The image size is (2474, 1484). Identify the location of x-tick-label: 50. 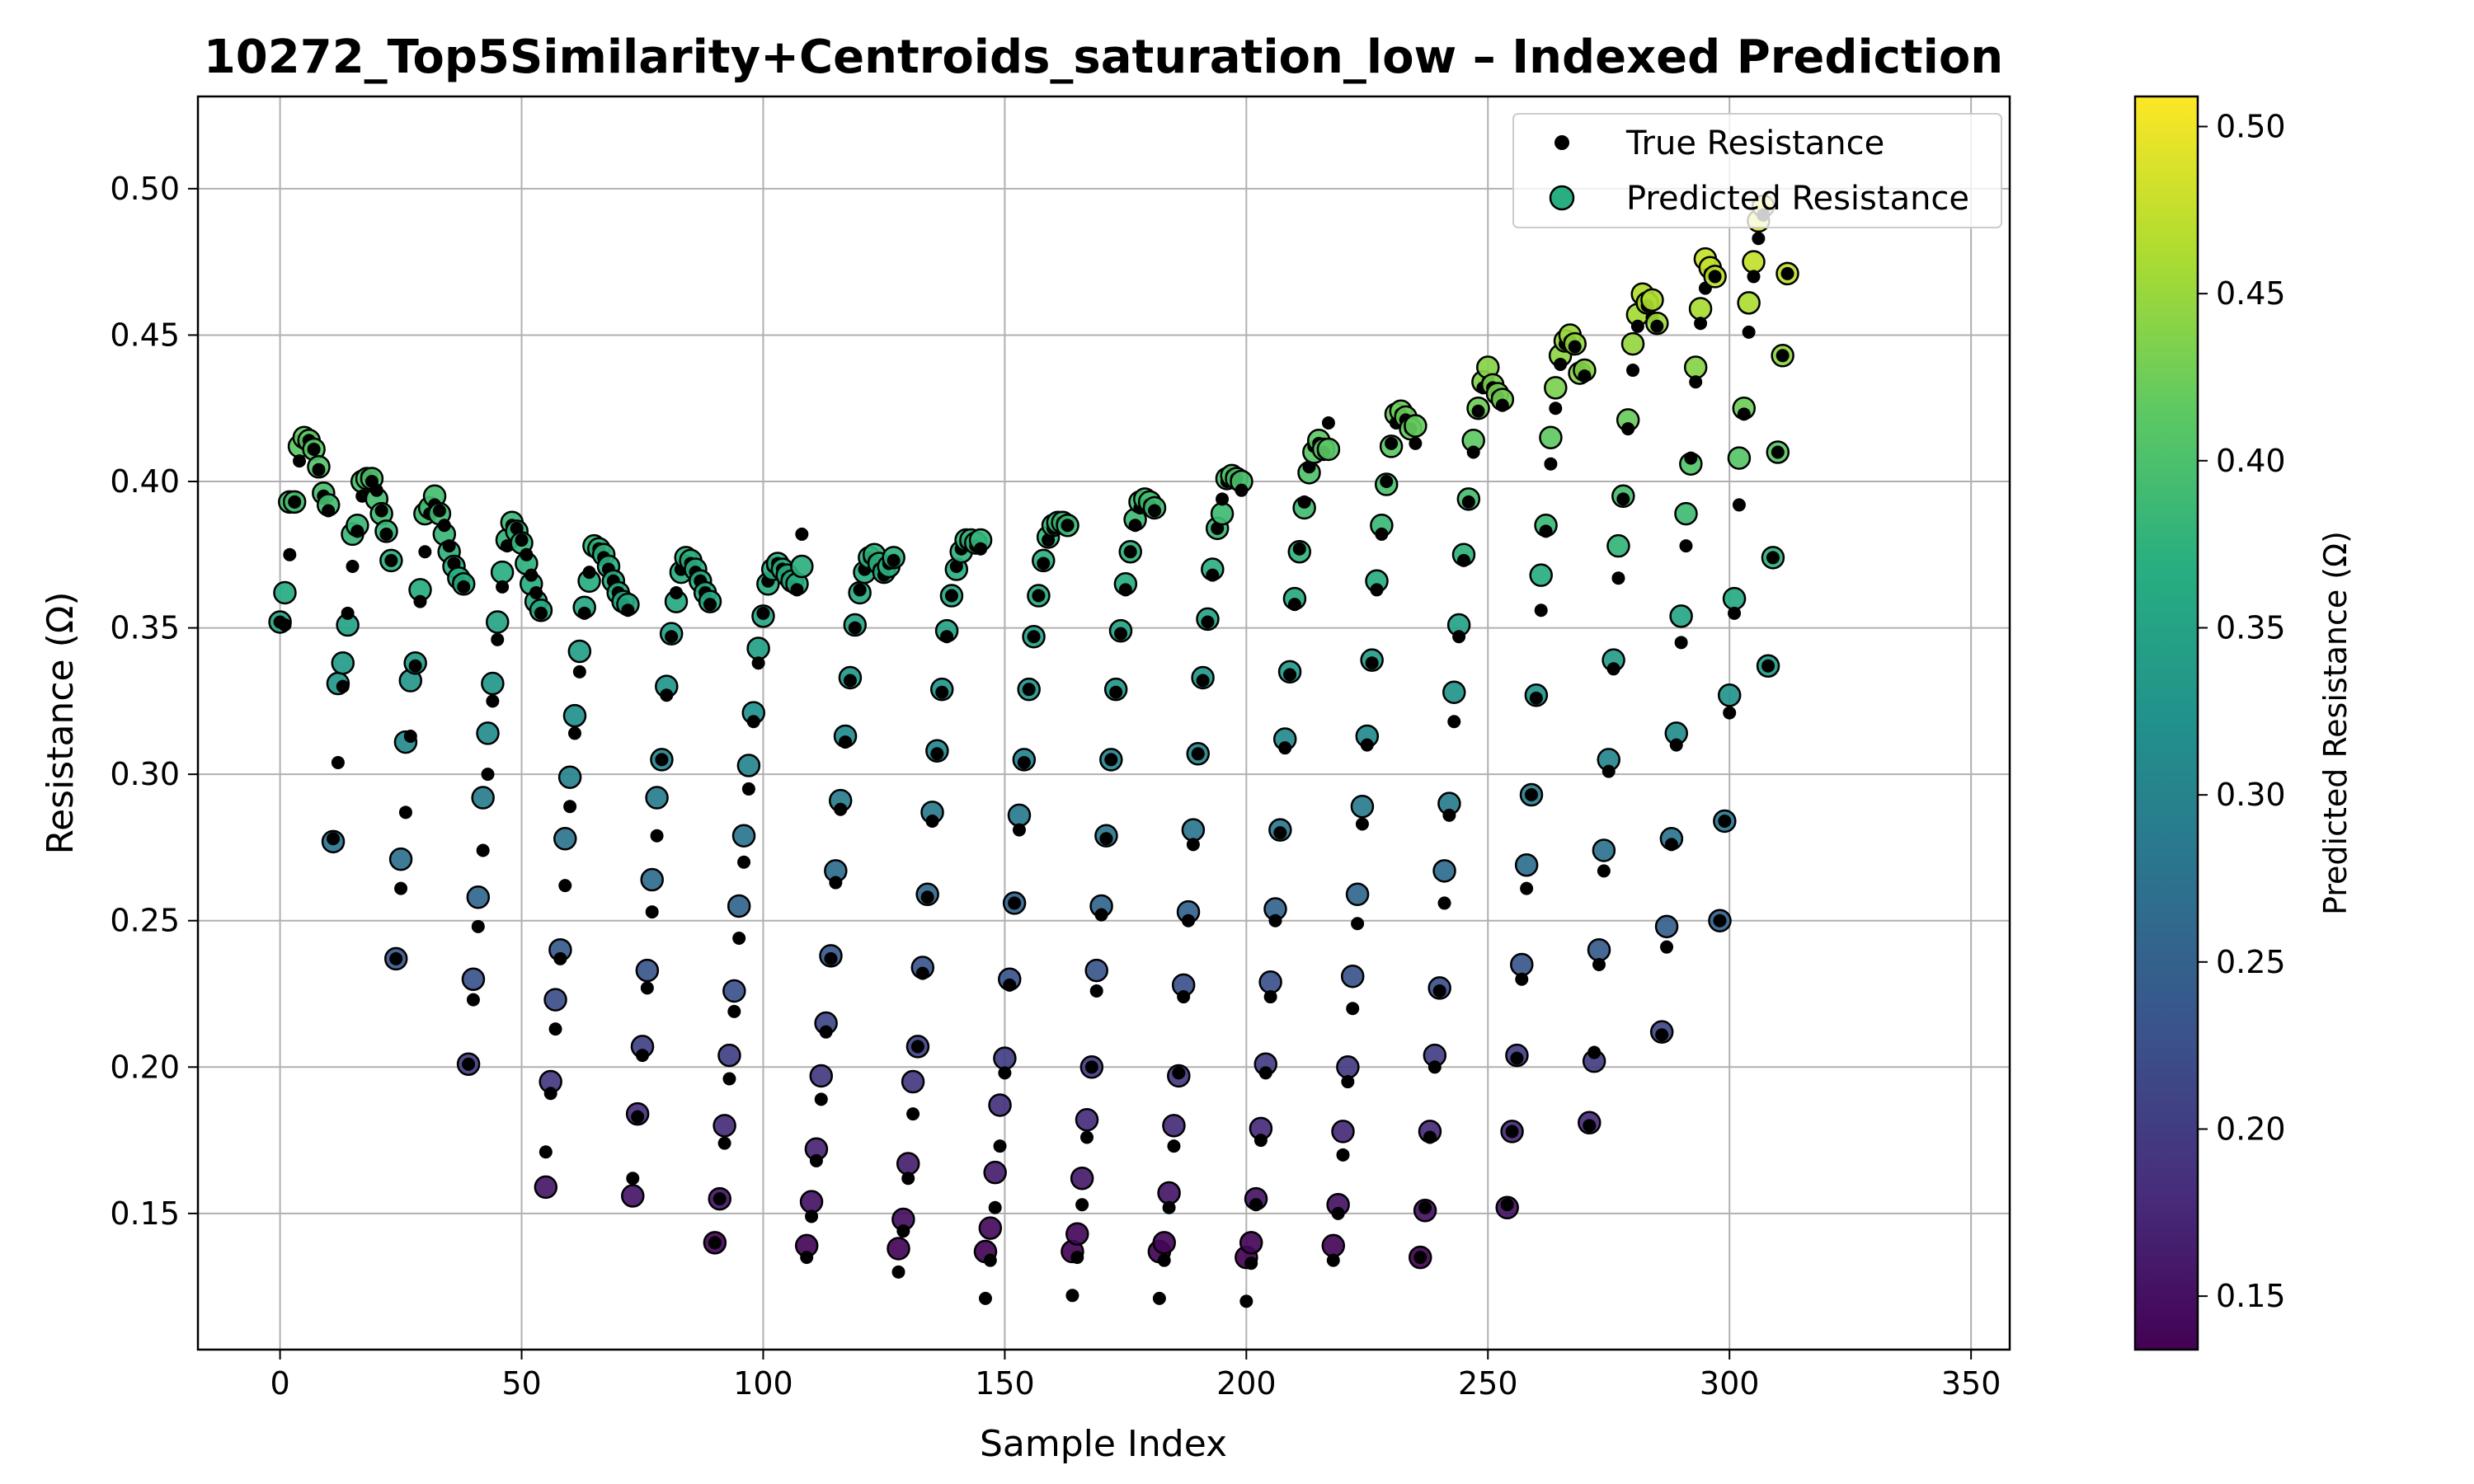
(521, 1383).